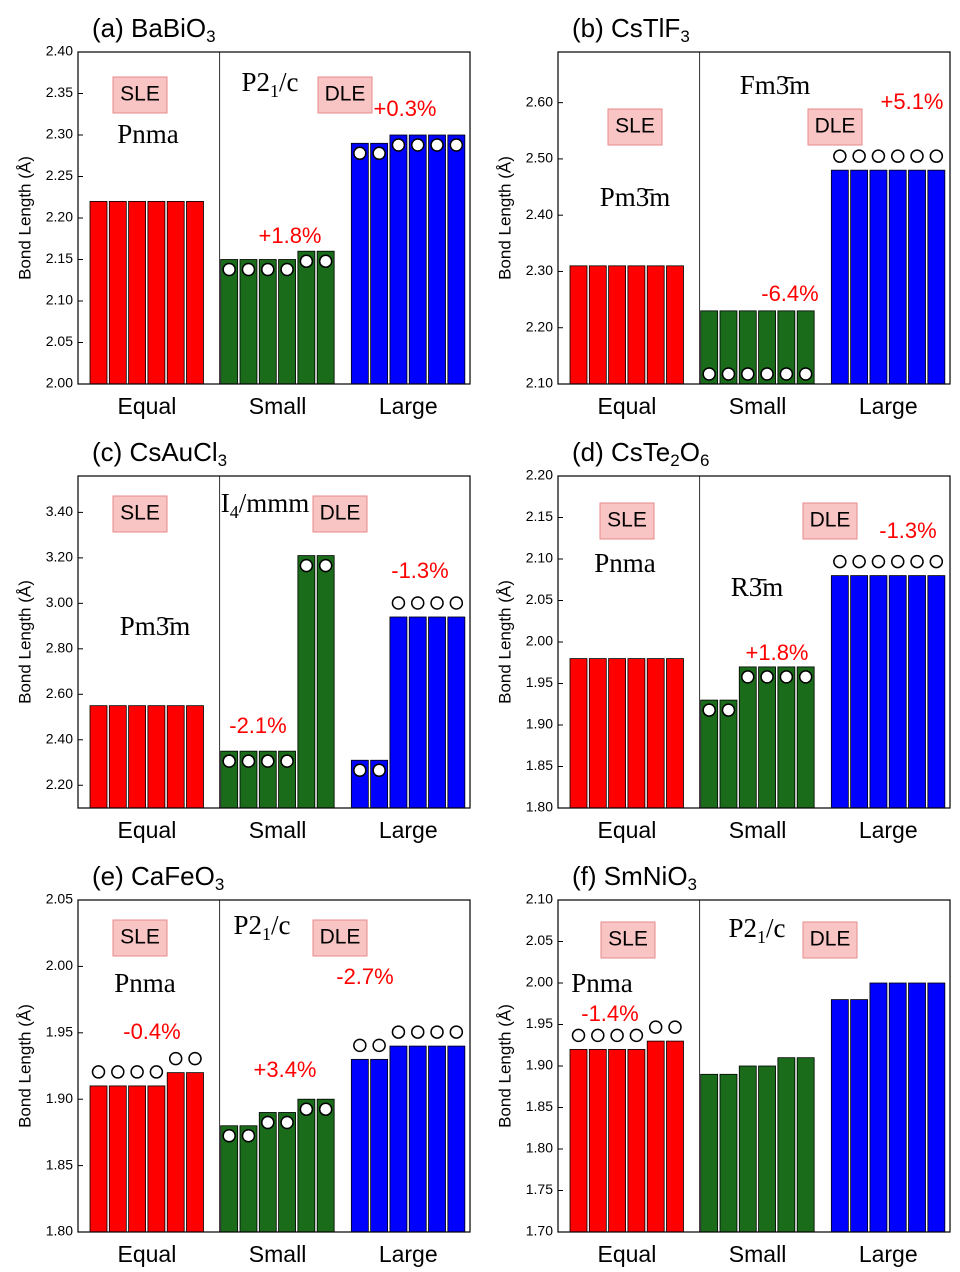 The width and height of the screenshot is (960, 1272). What do you see at coordinates (631, 29) in the screenshot?
I see `panel-title: (b) CsTlF3` at bounding box center [631, 29].